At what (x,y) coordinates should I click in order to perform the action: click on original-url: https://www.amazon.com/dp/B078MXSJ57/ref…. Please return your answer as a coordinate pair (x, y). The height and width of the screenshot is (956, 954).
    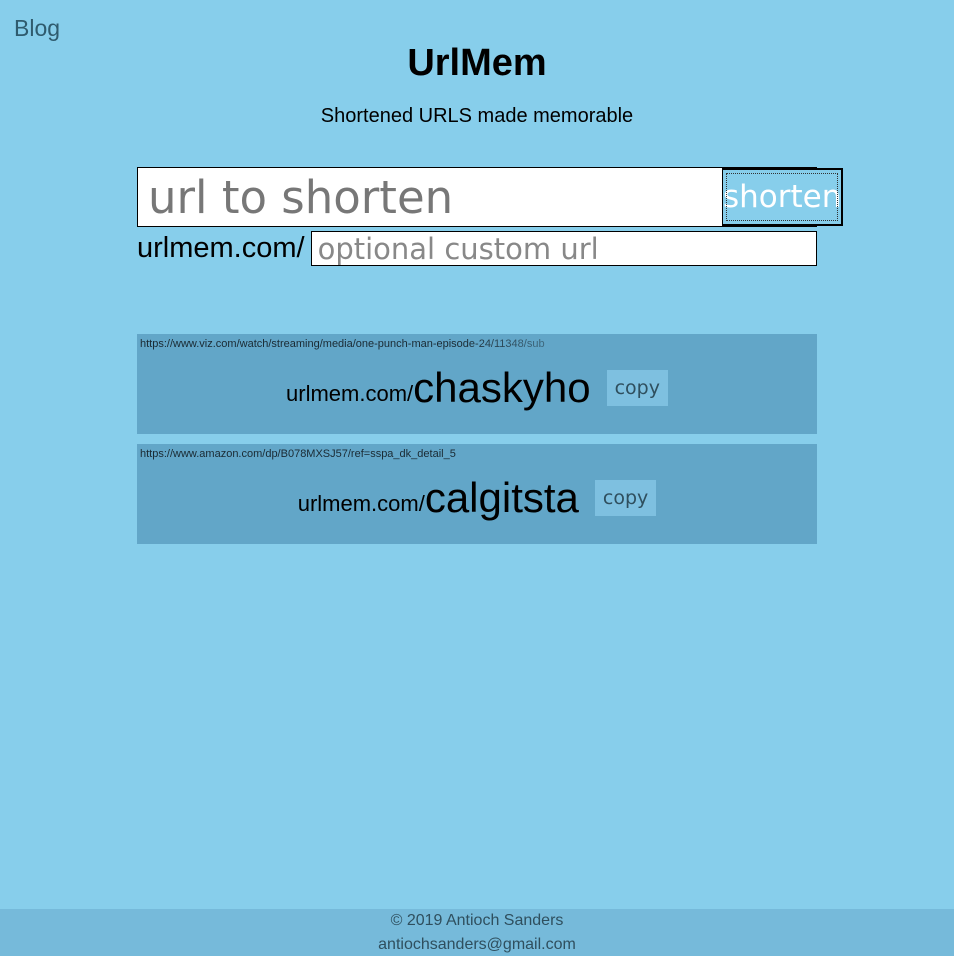
    Looking at the image, I should click on (298, 454).